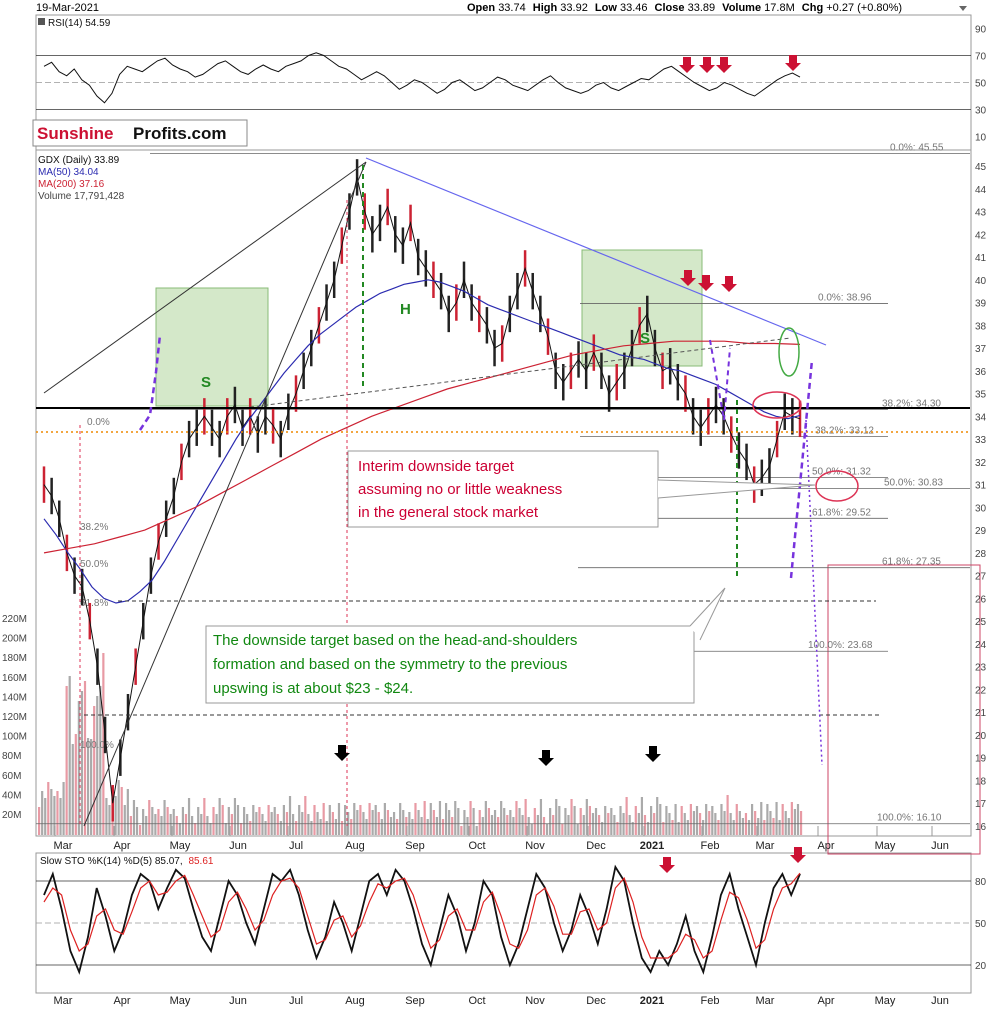 The image size is (995, 1024). I want to click on interim-line-1: Interim downside target, so click(436, 466).